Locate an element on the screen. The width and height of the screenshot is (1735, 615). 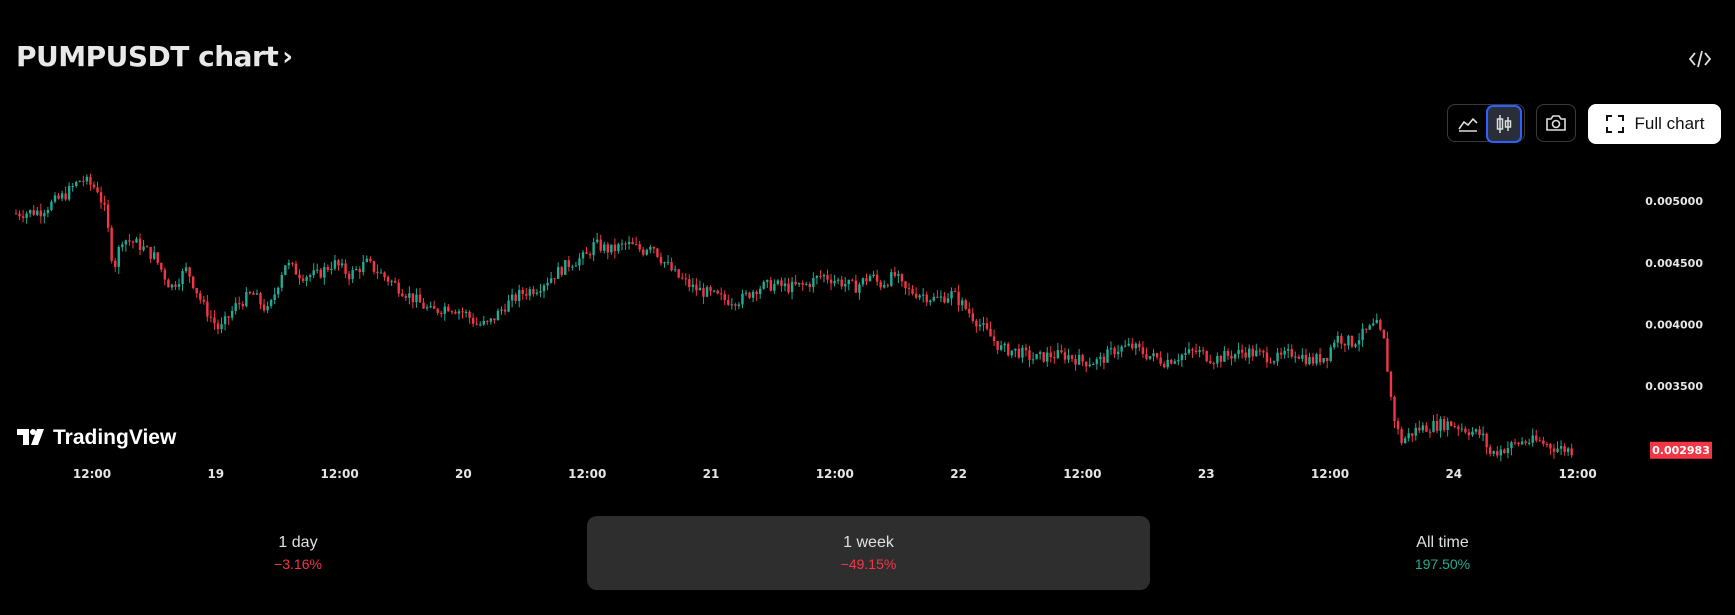
tradingview-logo: TradingView is located at coordinates (96, 438).